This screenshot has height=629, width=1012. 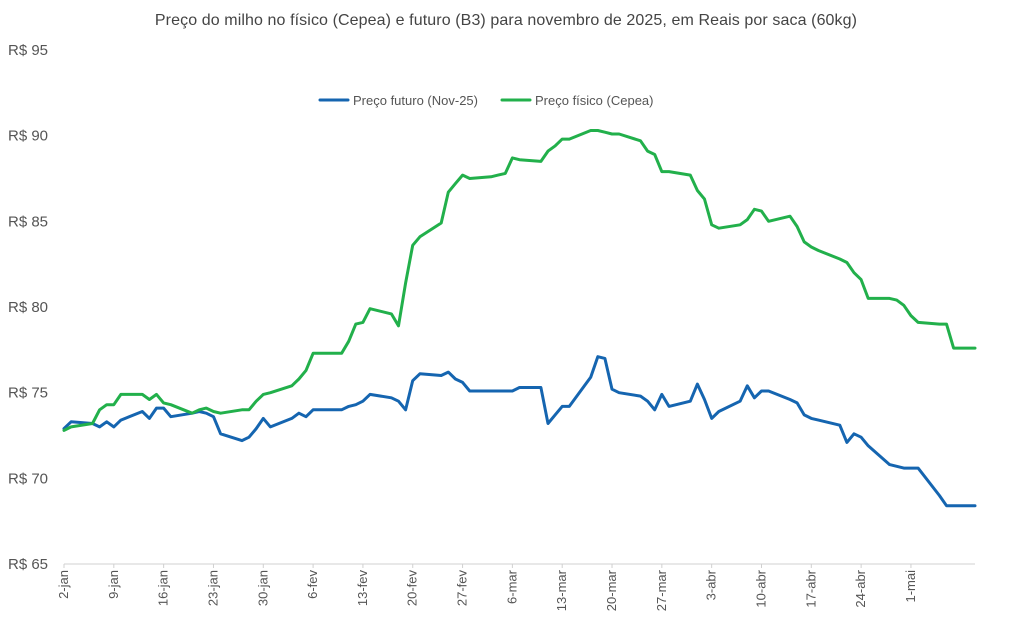 I want to click on x-tick-label: 16-jan, so click(x=163, y=588).